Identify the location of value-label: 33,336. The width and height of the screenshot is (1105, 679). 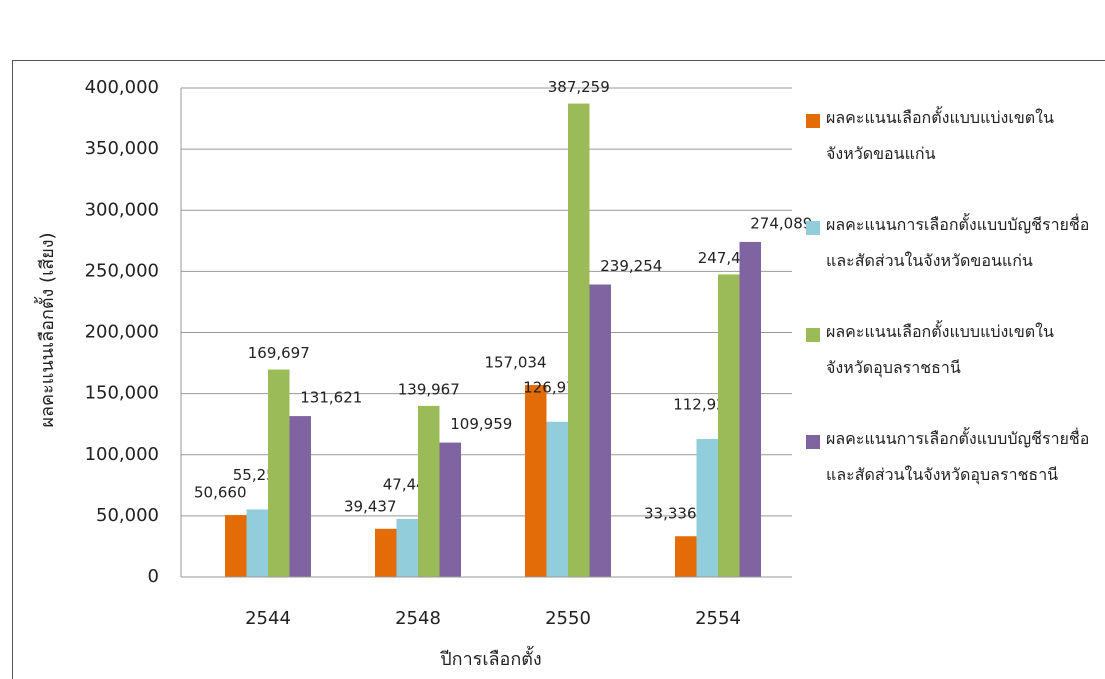
(670, 514).